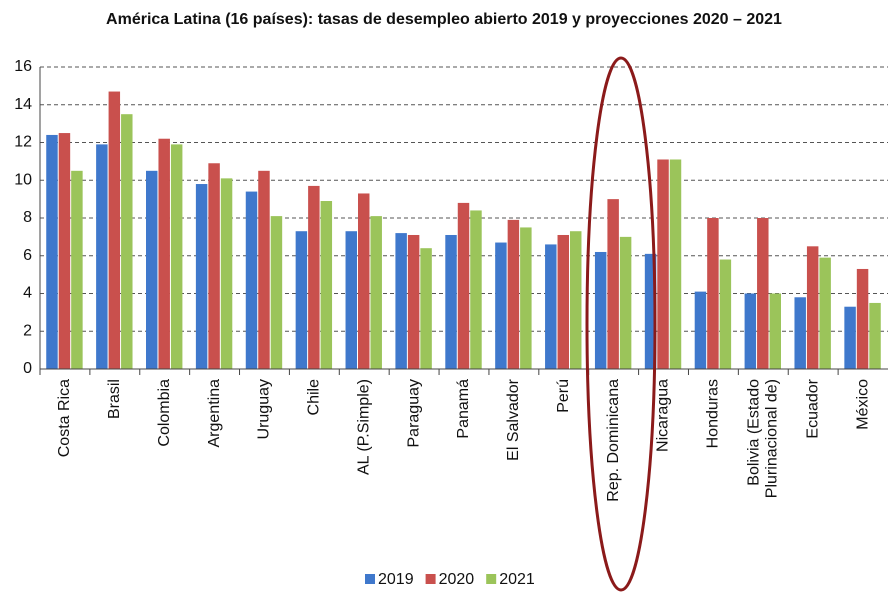 The height and width of the screenshot is (596, 888). What do you see at coordinates (27, 293) in the screenshot?
I see `y-tick-label: 4` at bounding box center [27, 293].